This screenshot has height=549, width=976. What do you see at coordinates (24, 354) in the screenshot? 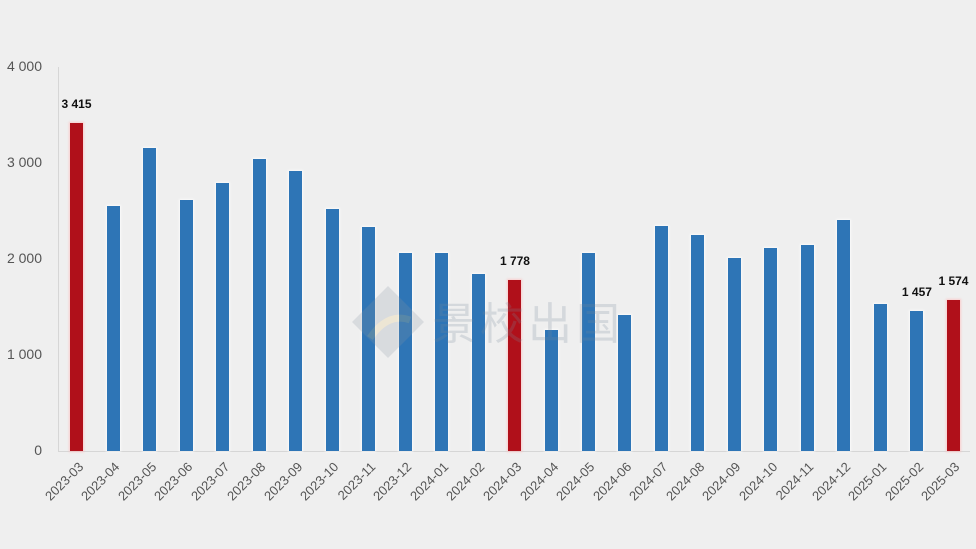
I see `y-tick-label: 1 000` at bounding box center [24, 354].